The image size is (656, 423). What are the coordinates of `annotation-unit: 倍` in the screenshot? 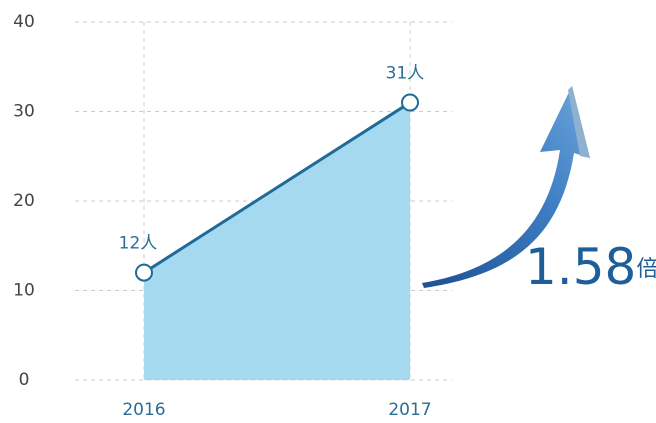 It's located at (646, 269).